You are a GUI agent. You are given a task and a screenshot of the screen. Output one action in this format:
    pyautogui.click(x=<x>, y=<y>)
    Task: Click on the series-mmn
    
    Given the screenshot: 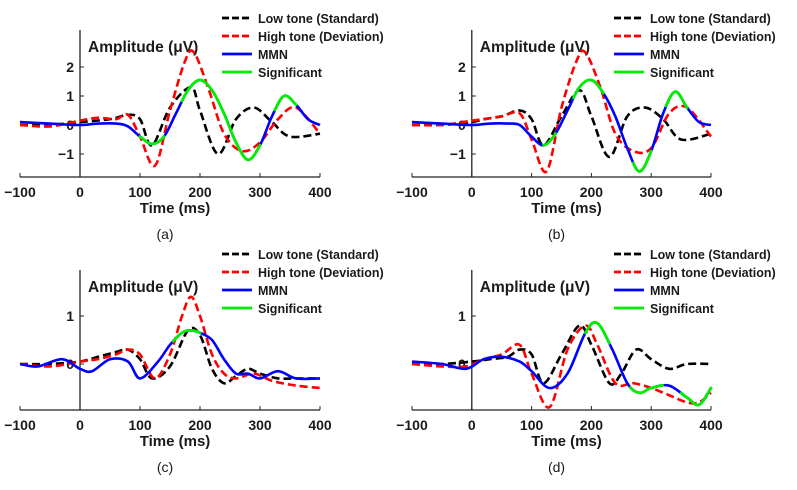 What is the action you would take?
    pyautogui.click(x=562, y=364)
    